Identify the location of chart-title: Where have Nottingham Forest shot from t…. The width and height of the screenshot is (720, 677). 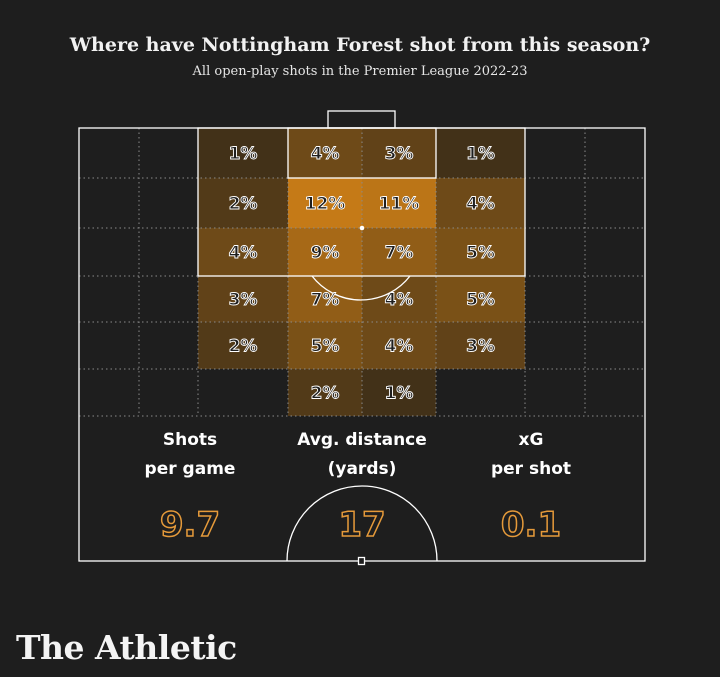
(360, 45).